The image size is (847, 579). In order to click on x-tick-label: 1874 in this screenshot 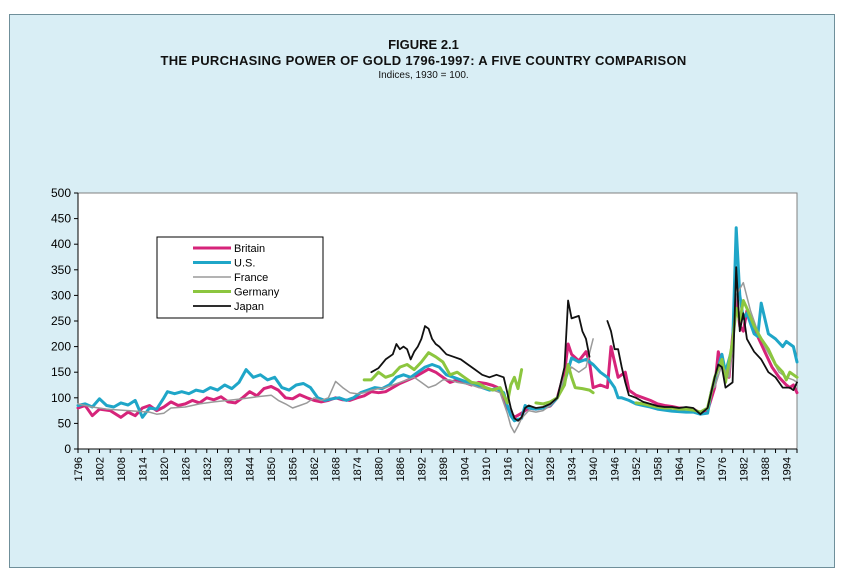, I will do `click(358, 469)`.